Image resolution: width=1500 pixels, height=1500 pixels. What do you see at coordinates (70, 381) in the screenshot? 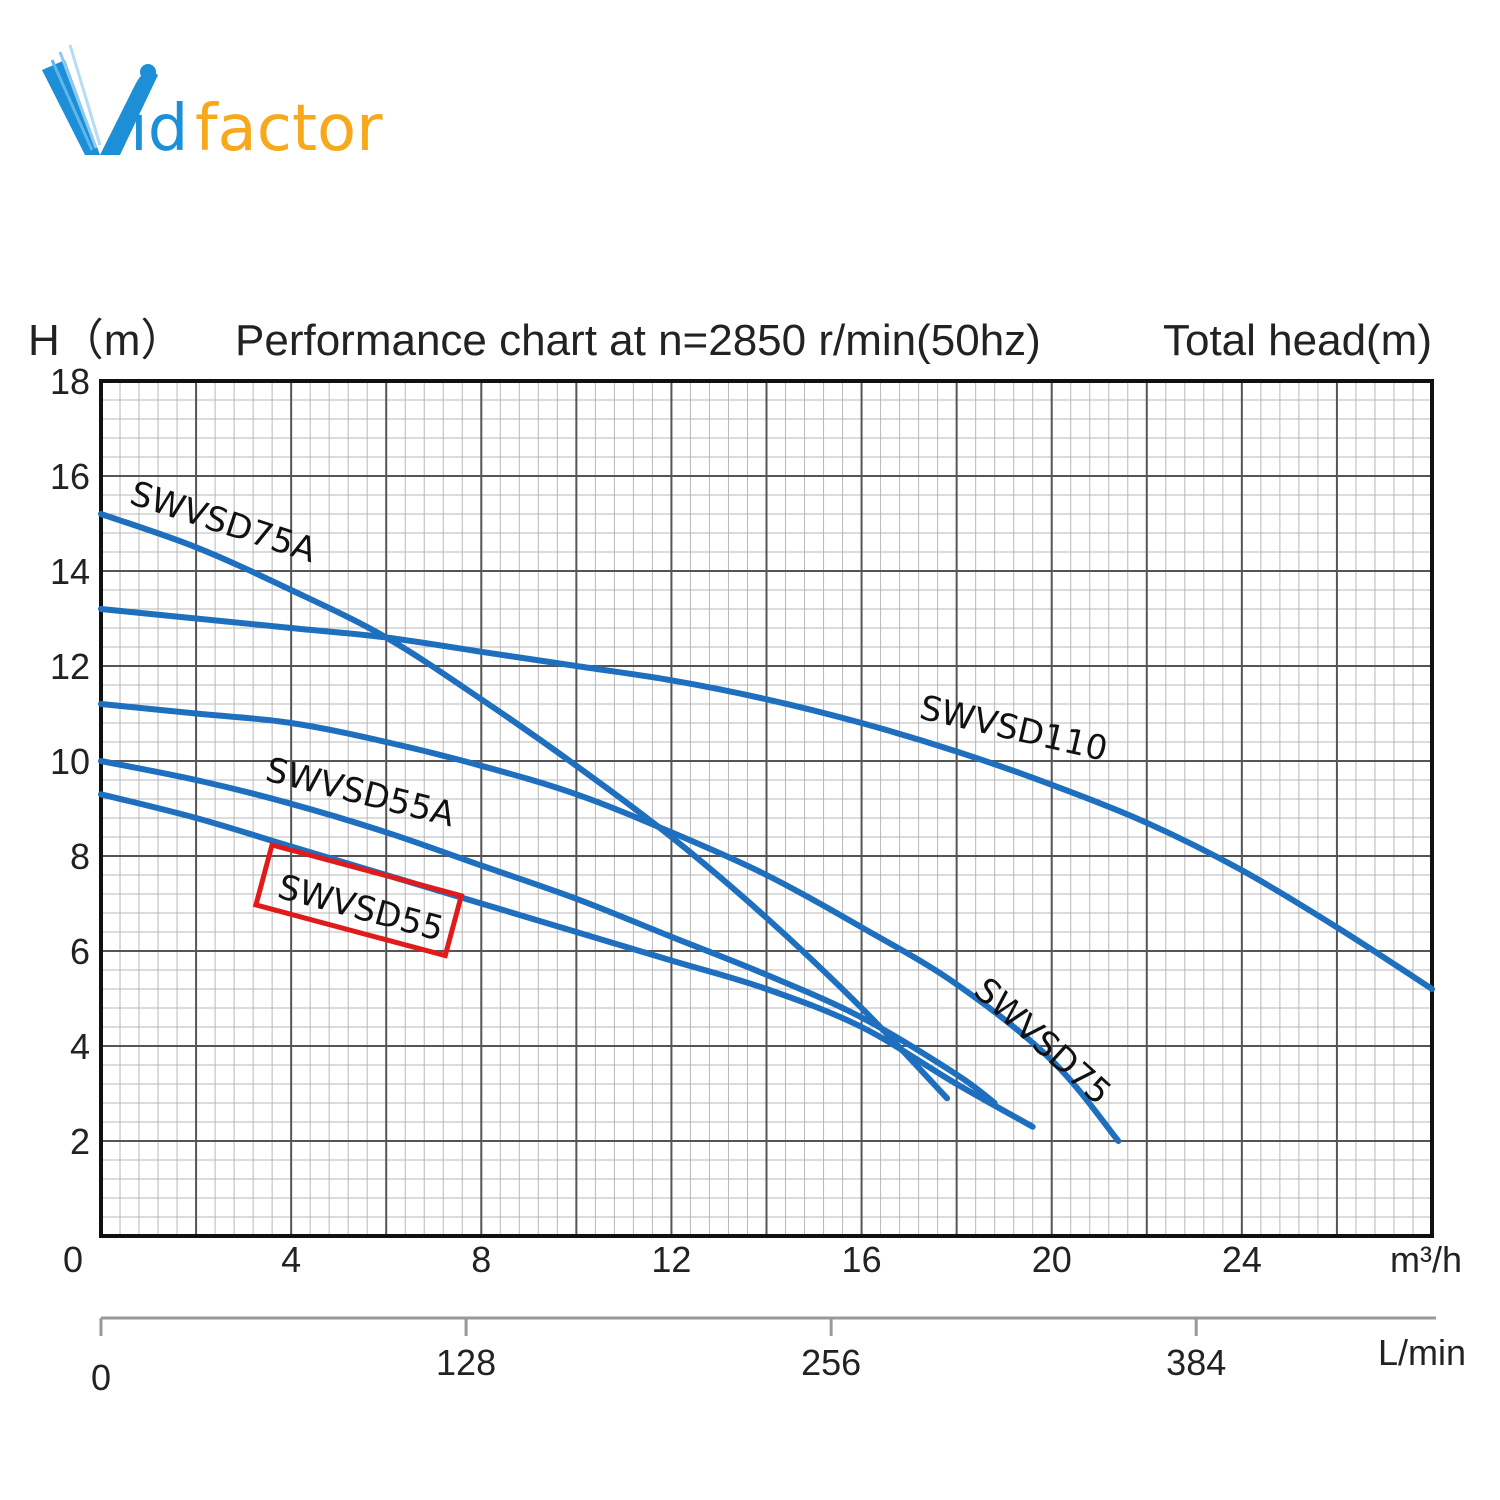
I see `y-tick-label: 18` at bounding box center [70, 381].